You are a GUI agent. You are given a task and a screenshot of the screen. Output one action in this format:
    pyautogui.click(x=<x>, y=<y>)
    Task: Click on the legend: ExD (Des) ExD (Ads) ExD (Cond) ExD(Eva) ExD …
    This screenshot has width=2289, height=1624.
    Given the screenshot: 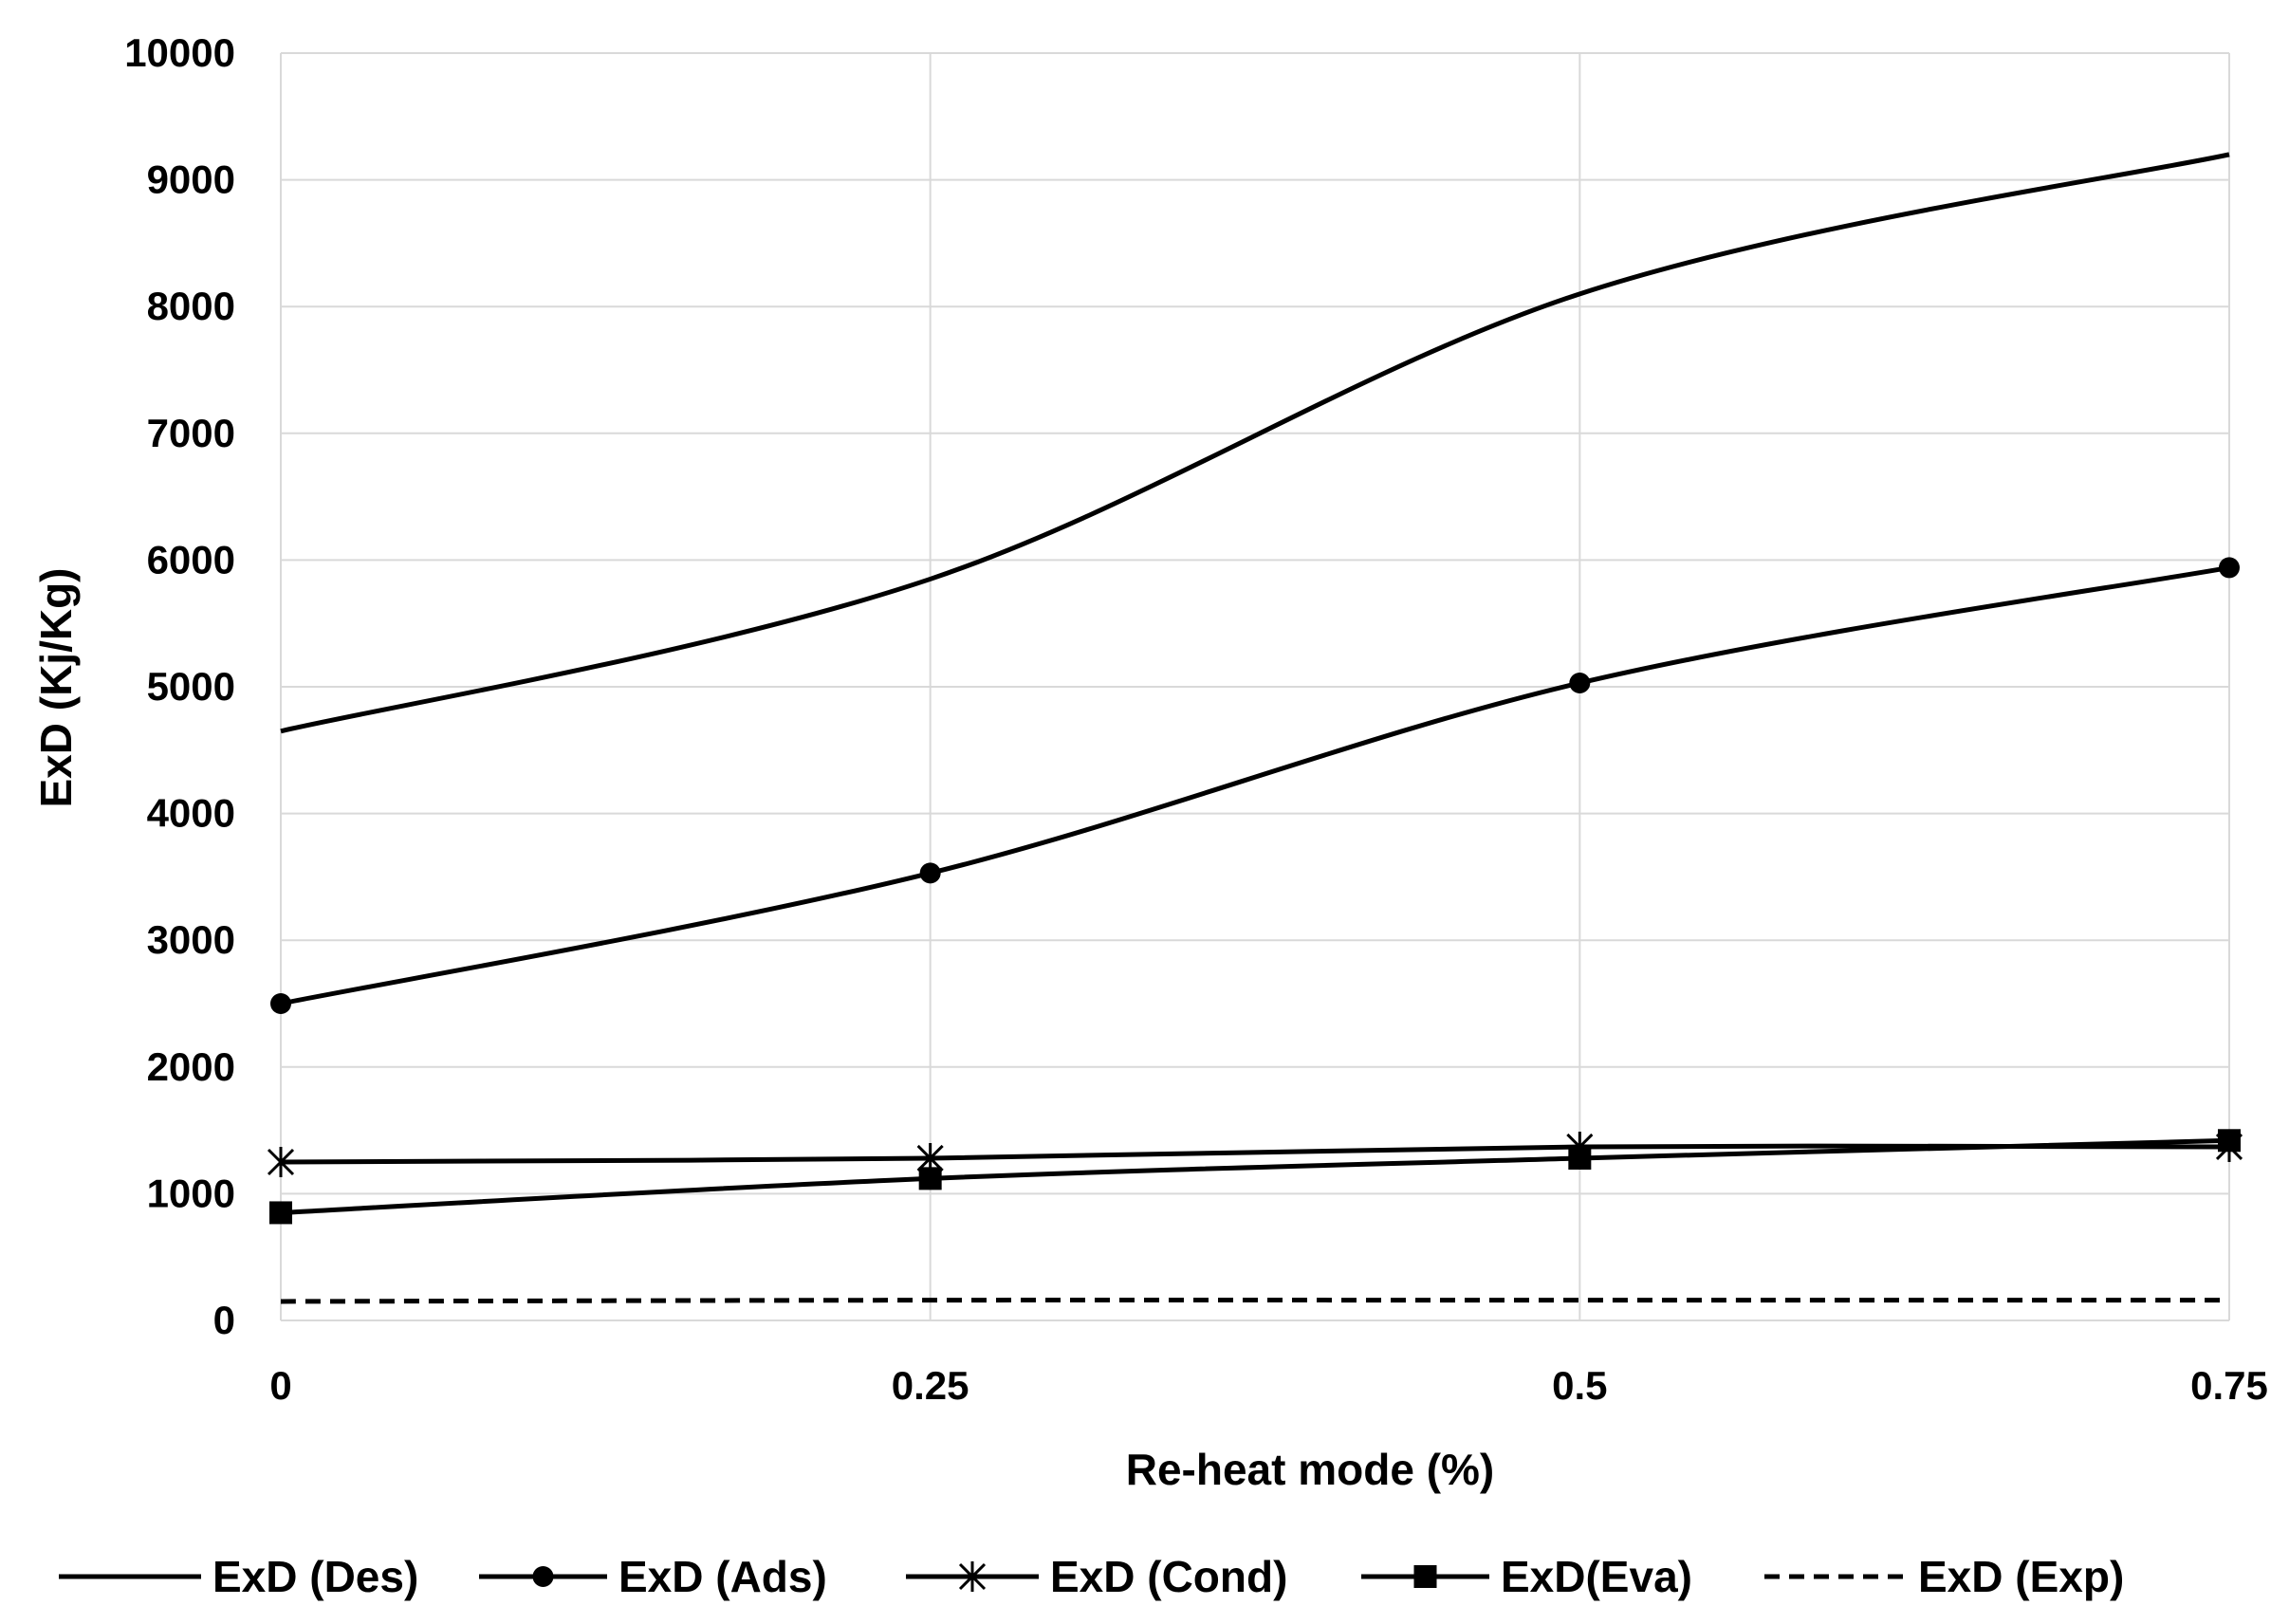 What is the action you would take?
    pyautogui.click(x=1091, y=1577)
    